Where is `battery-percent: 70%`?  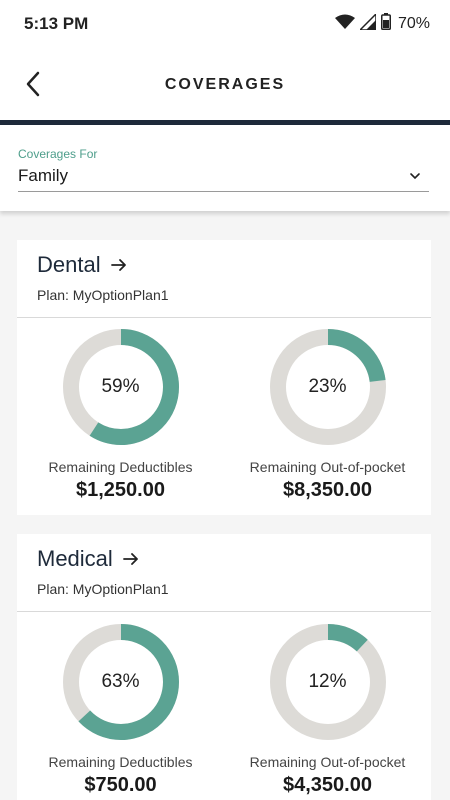
battery-percent: 70% is located at coordinates (413, 23).